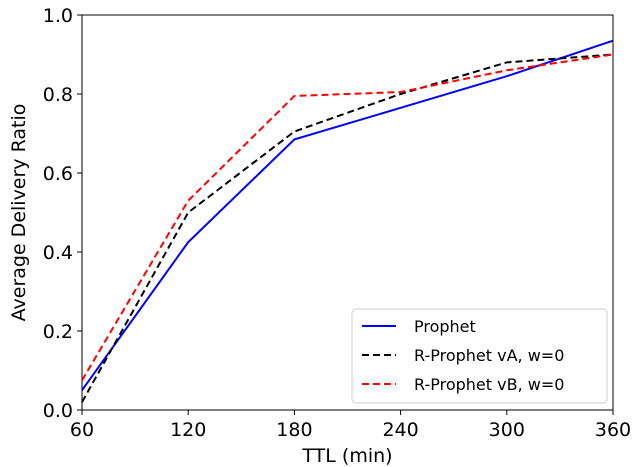 The width and height of the screenshot is (634, 467). I want to click on legend-label: R-Prophet vB, w=0, so click(489, 384).